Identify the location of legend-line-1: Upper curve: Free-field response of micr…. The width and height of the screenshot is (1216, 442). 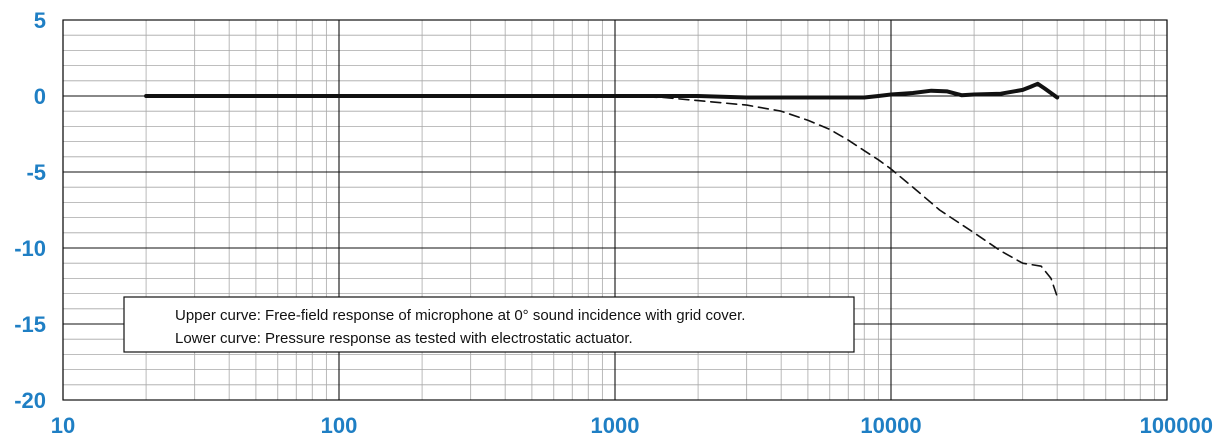
(460, 315).